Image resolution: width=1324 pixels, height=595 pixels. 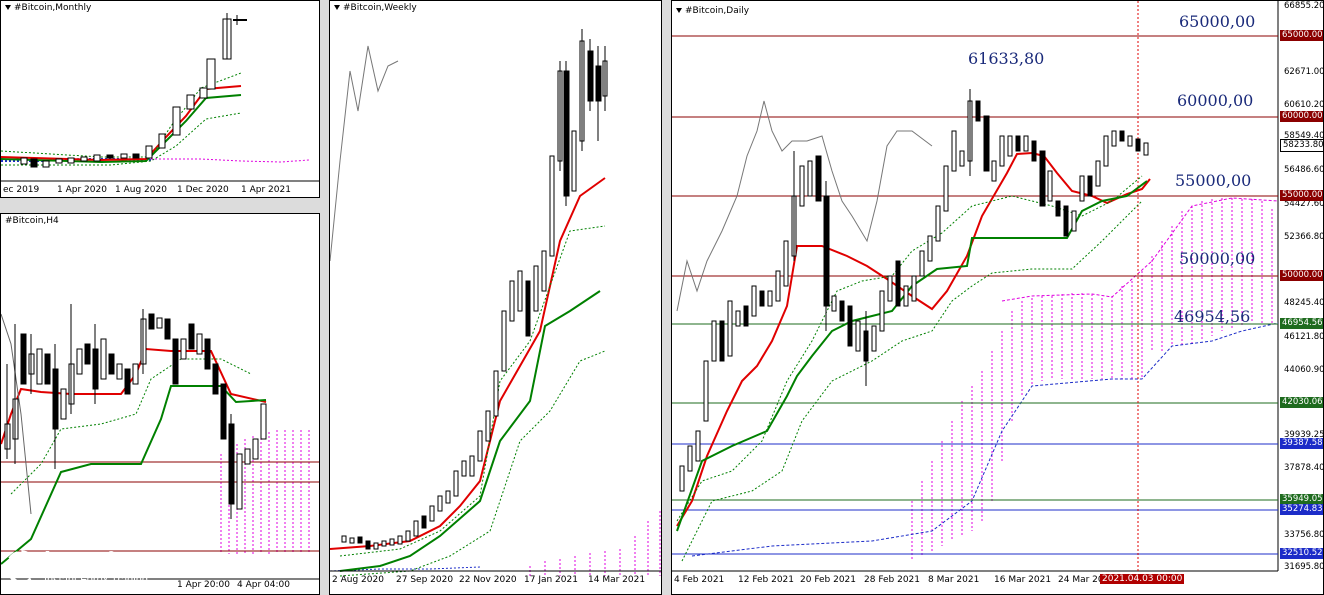 I want to click on daily-xlabel: 4 Feb 2021, so click(x=699, y=580).